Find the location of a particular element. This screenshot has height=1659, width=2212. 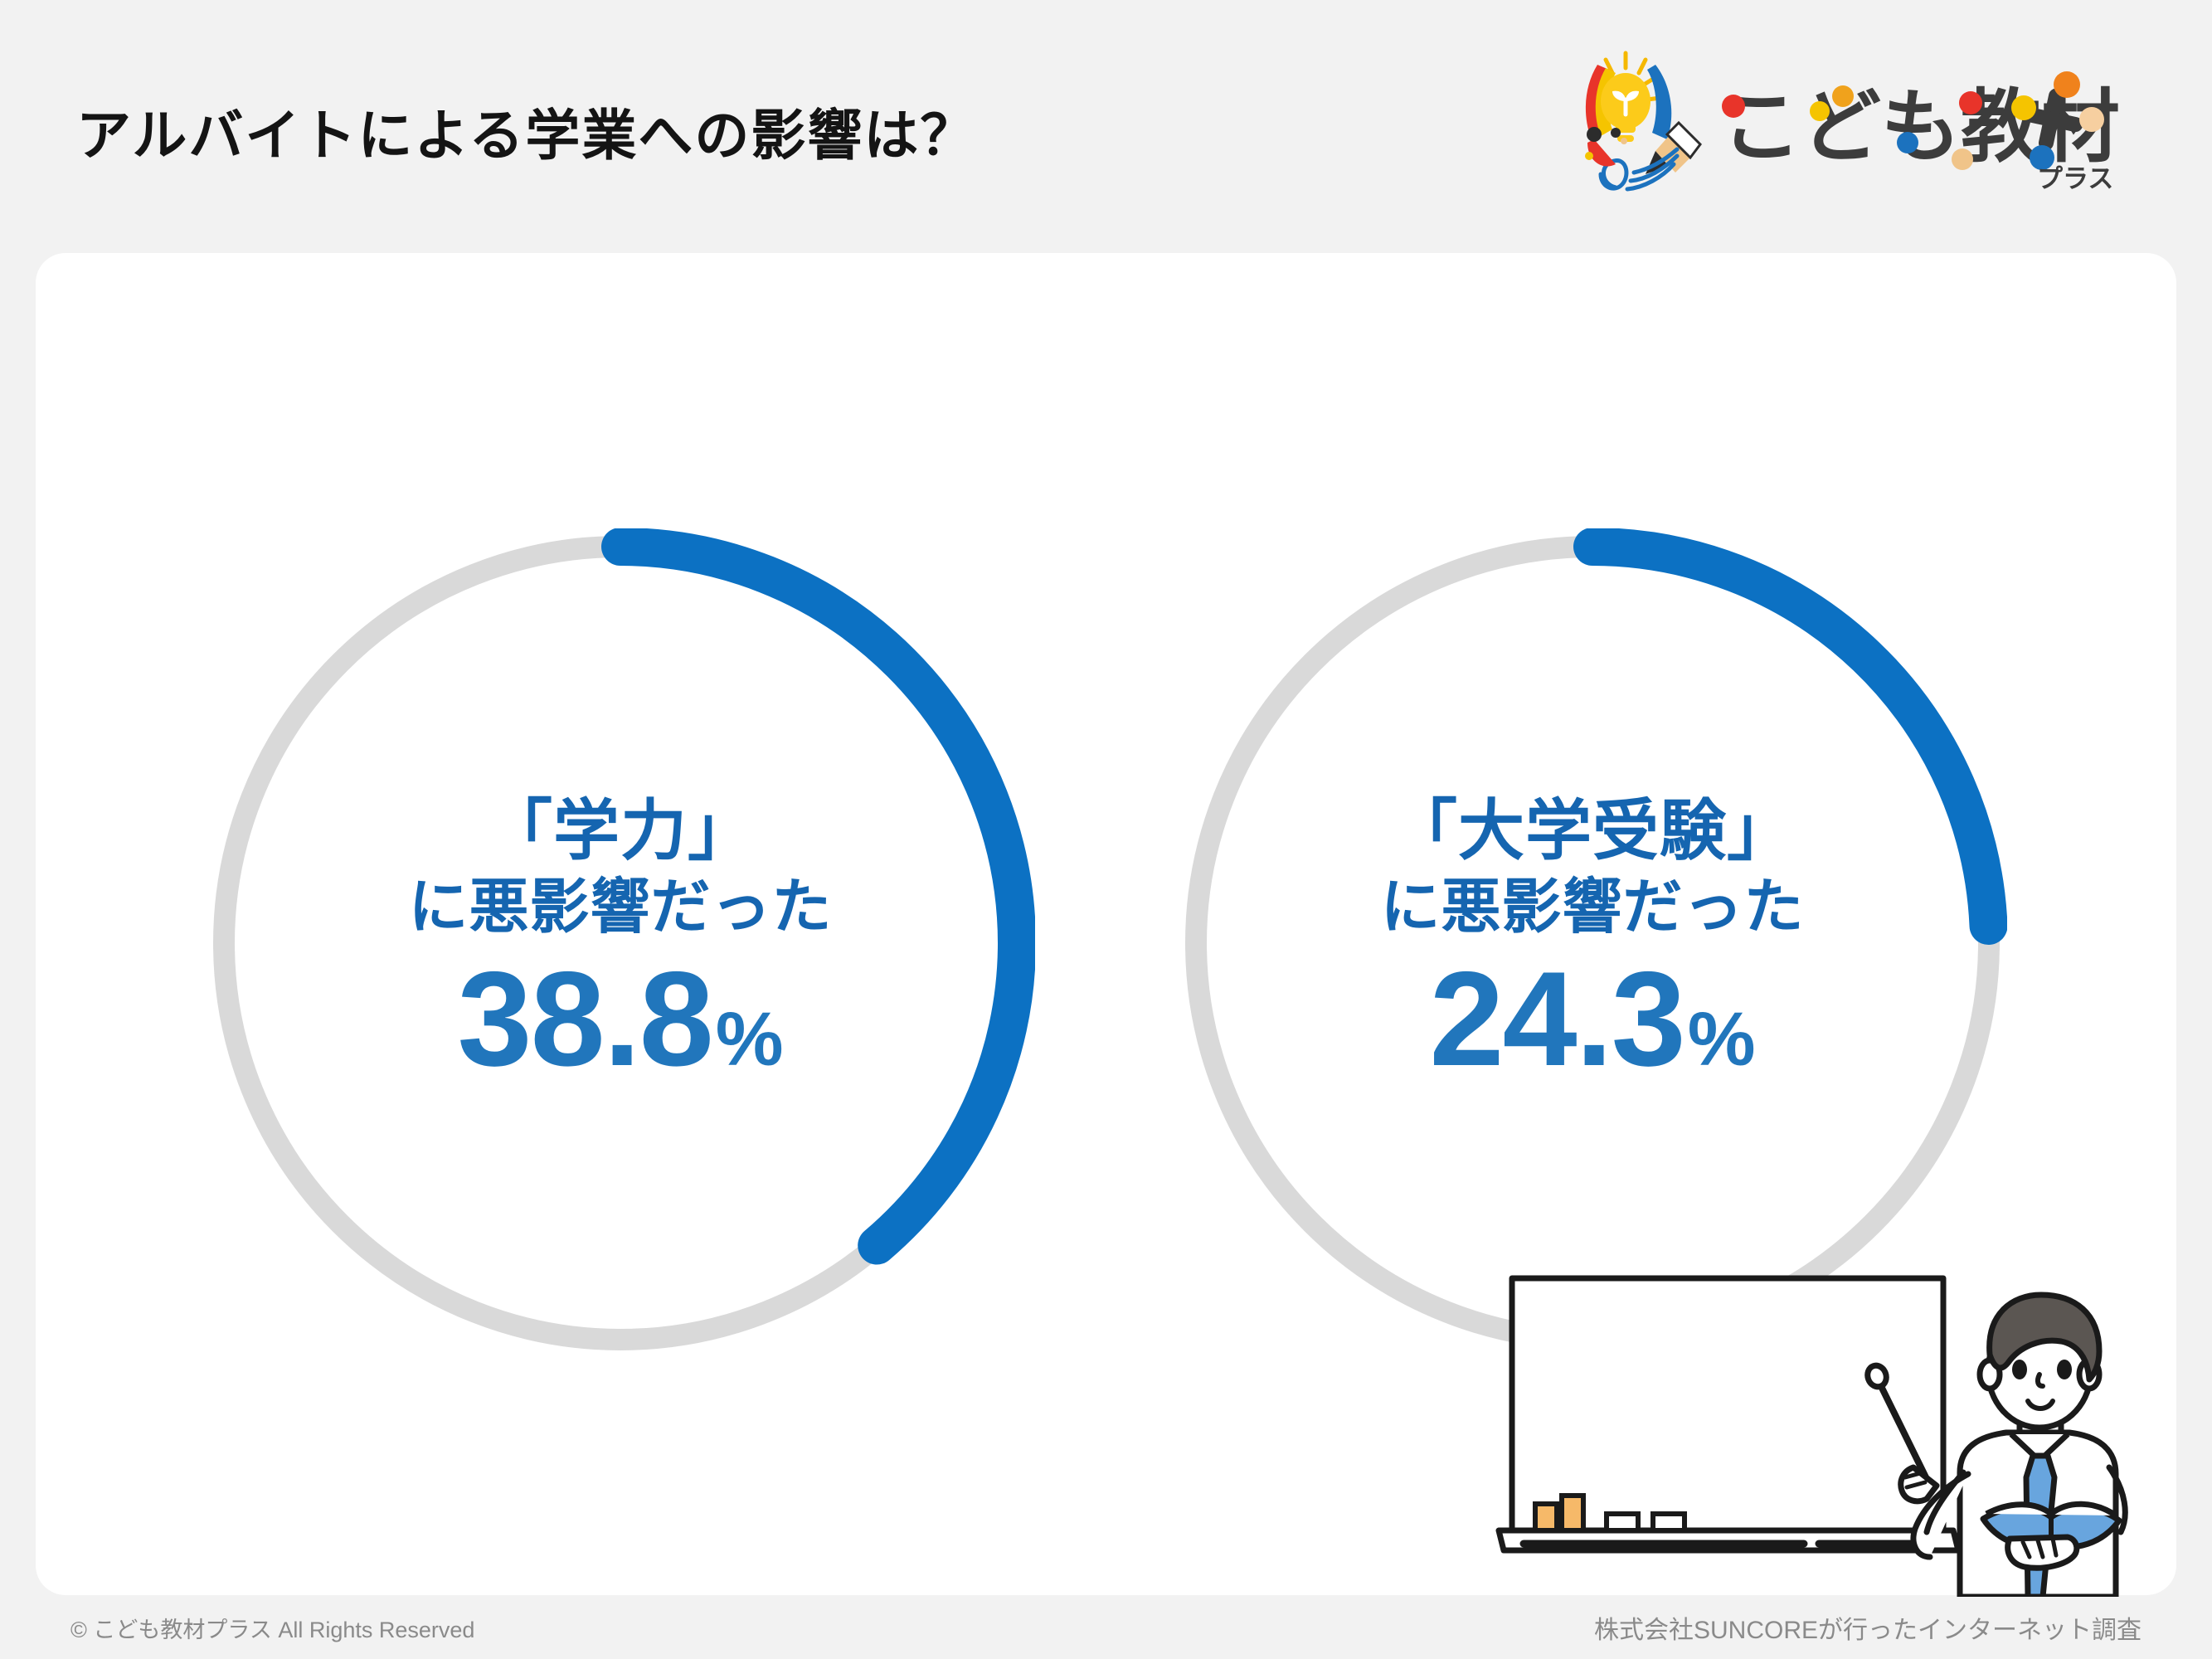

kodomo-kyozai-plus-logo: こども教材 is located at coordinates (1866, 114).